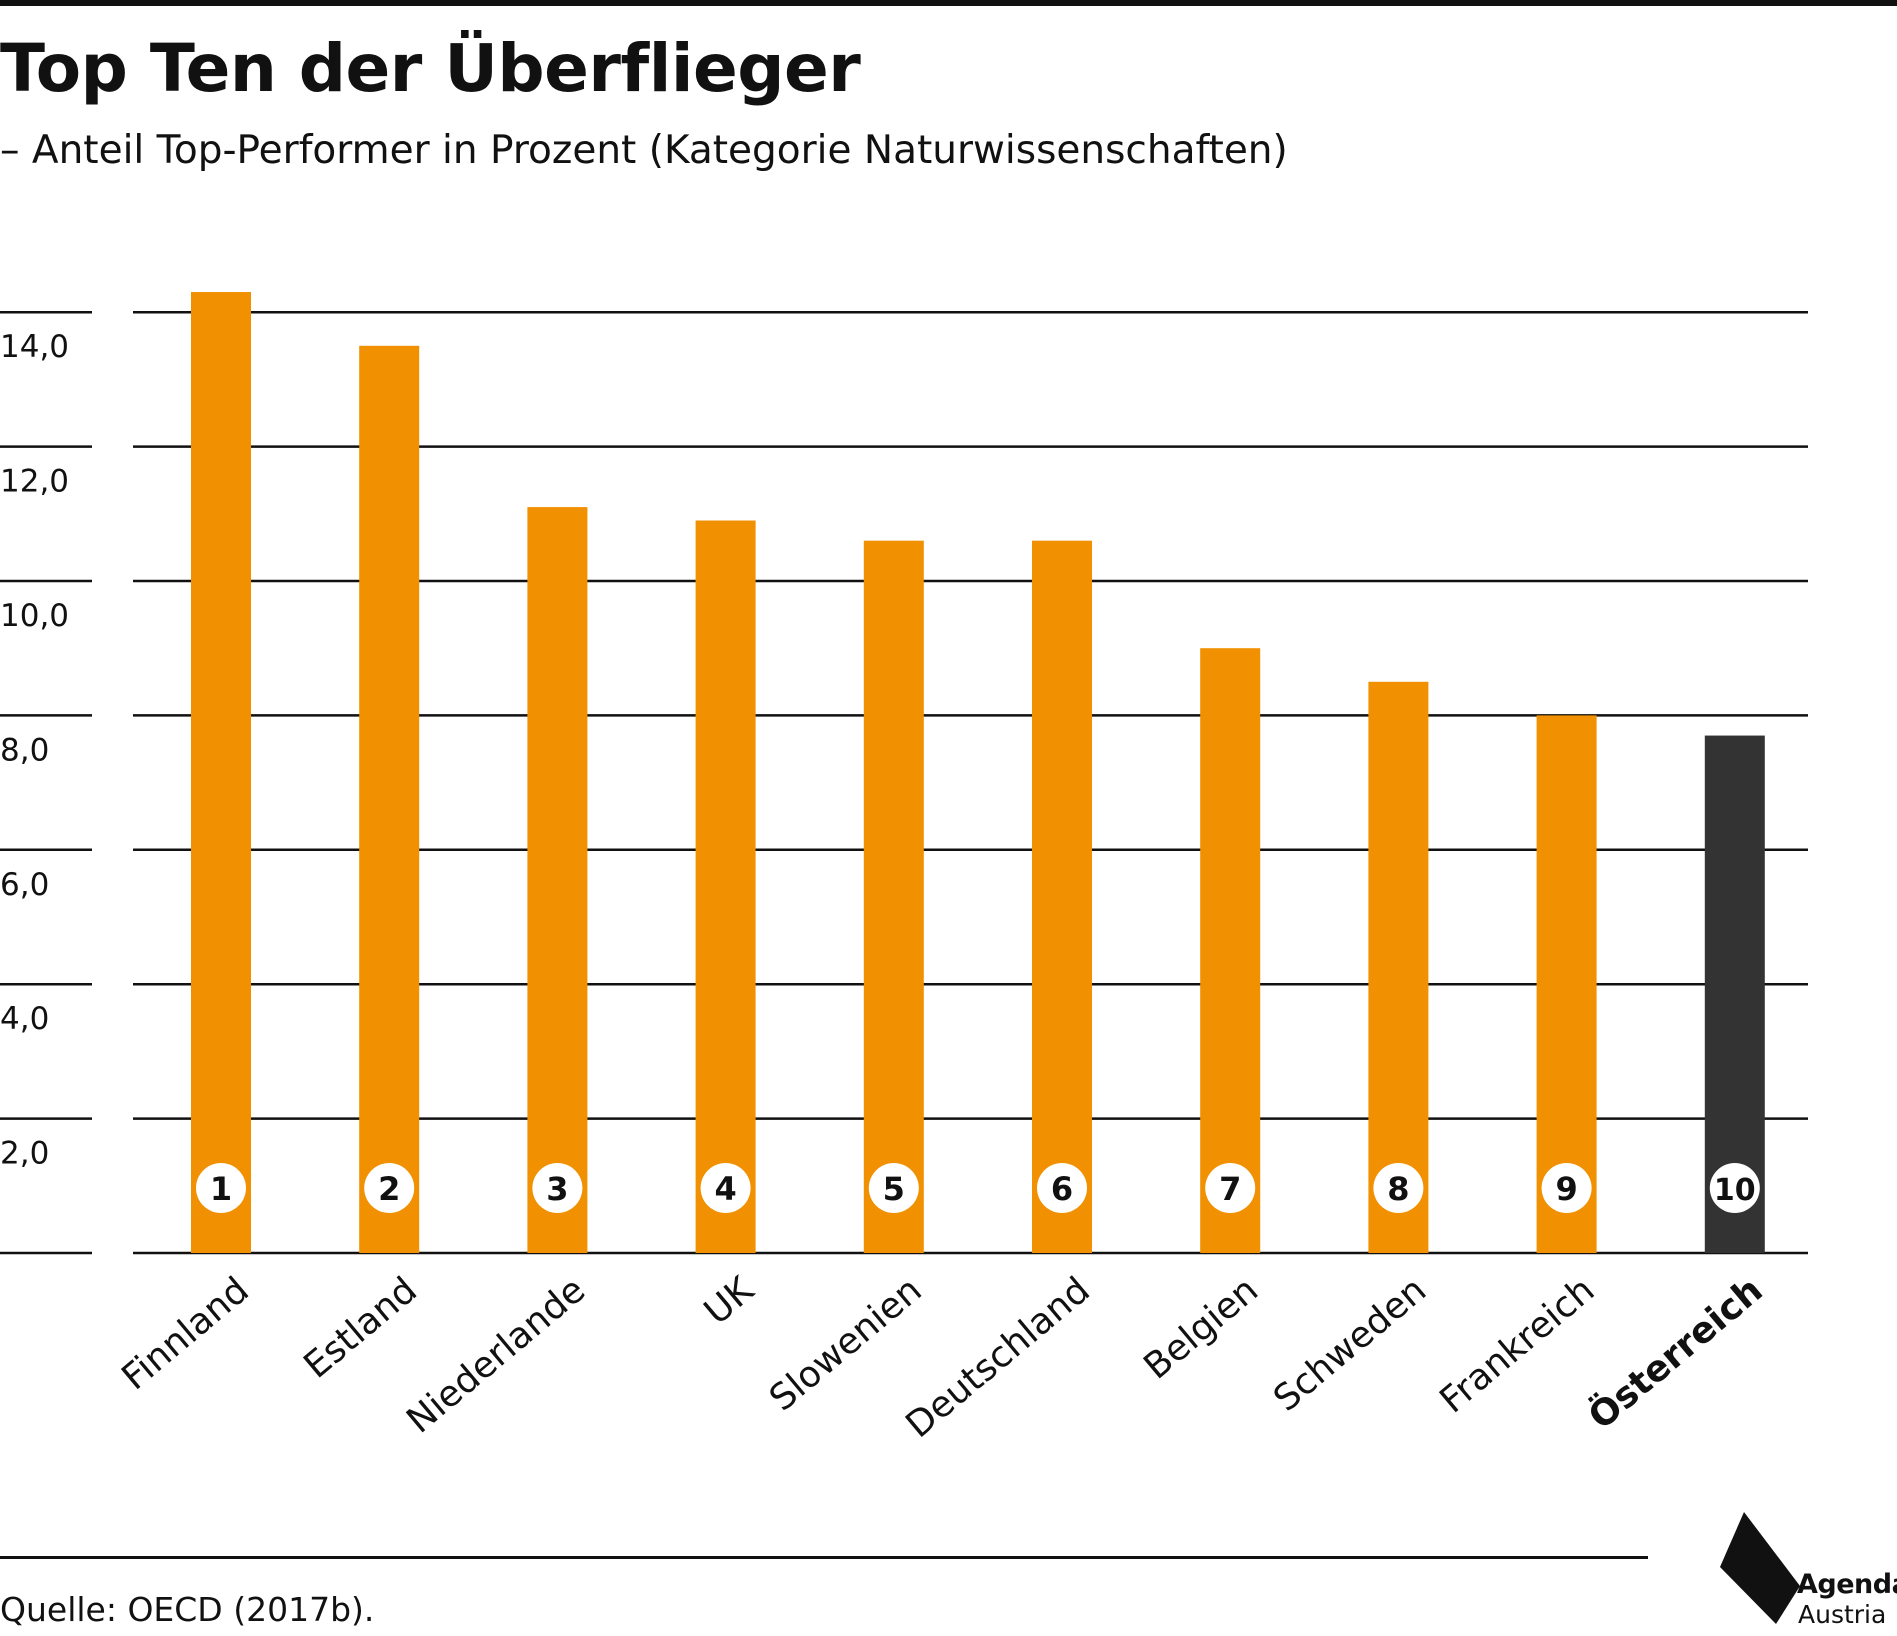  I want to click on rank-badge-label: 5, so click(894, 1189).